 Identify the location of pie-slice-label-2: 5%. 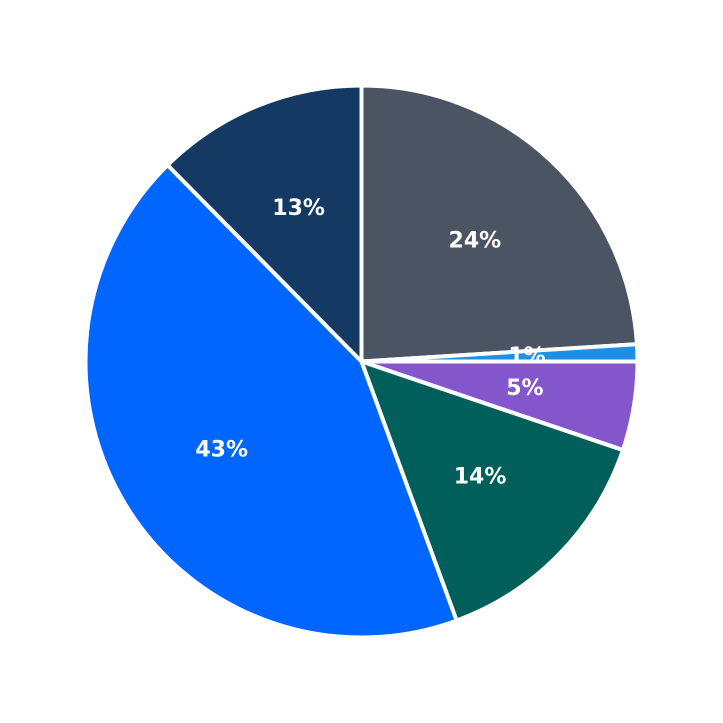
(524, 388).